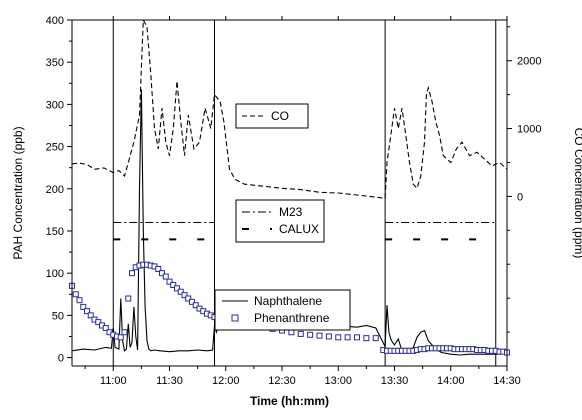  What do you see at coordinates (280, 221) in the screenshot?
I see `legend-samplers` at bounding box center [280, 221].